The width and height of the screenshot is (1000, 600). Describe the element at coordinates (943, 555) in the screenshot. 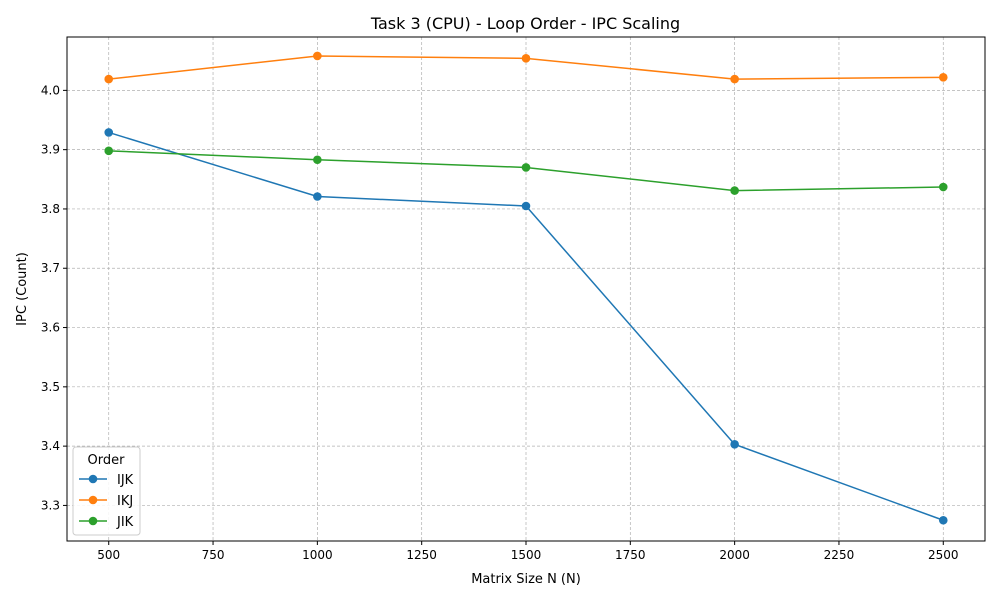

I see `x-tick-label: 2500` at that location.